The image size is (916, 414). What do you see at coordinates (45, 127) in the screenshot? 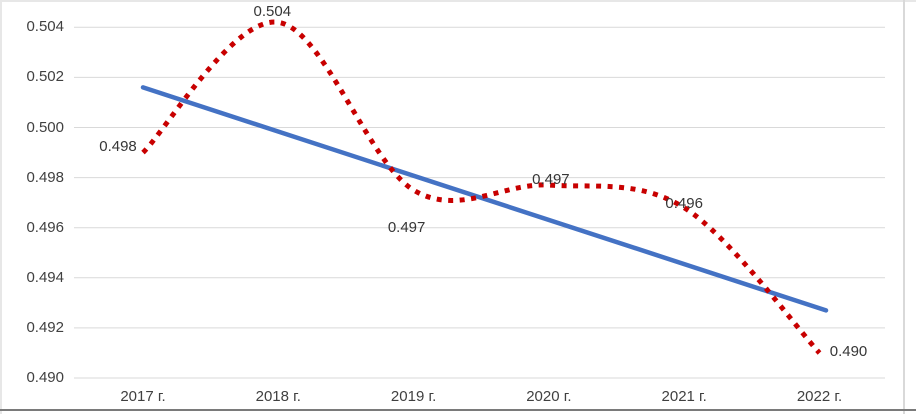
I see `y-axis-tick-label: 0.500` at bounding box center [45, 127].